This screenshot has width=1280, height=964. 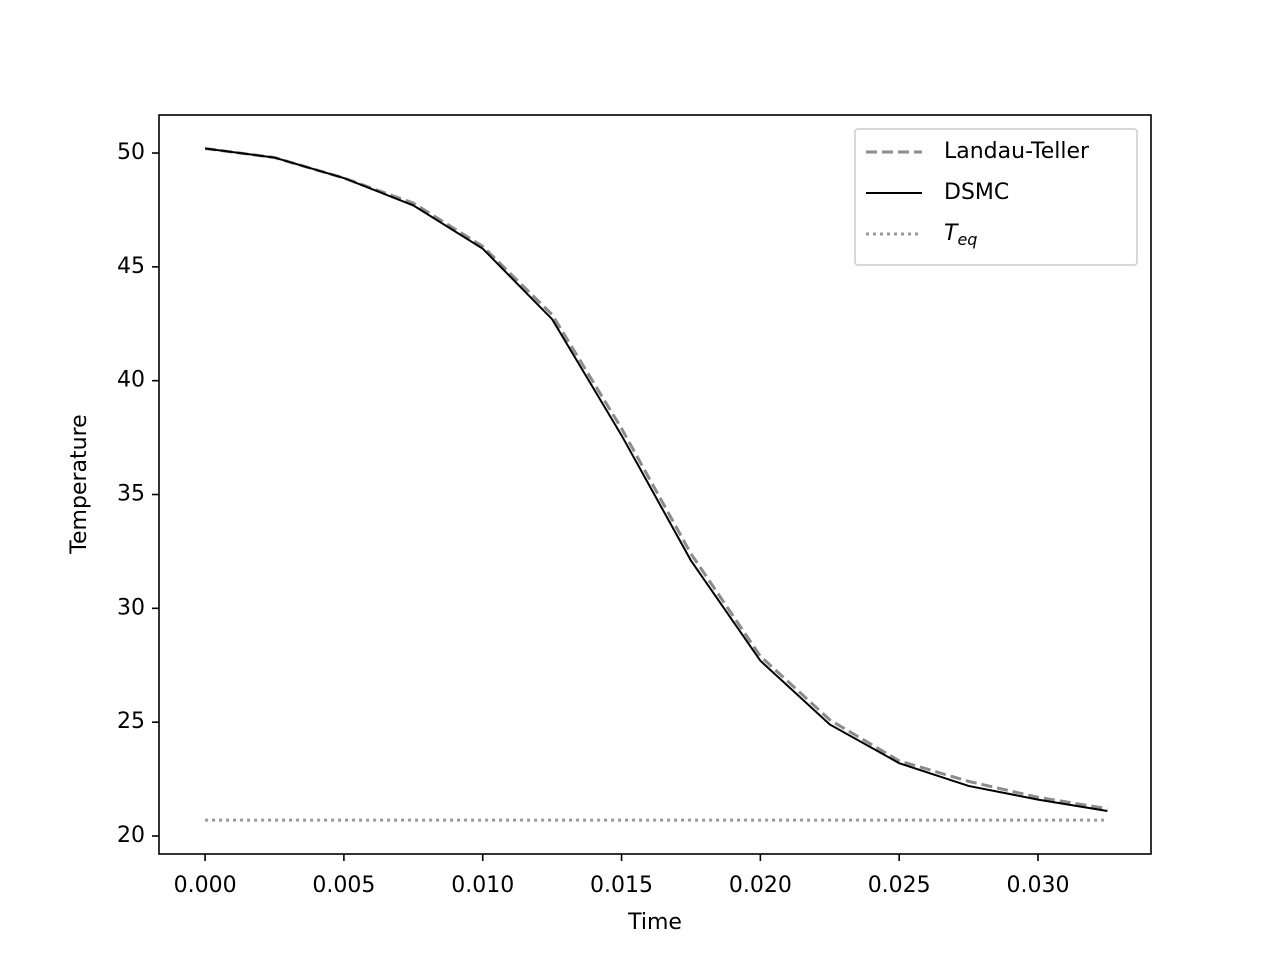 I want to click on x-tick-label: 0.030, so click(x=1038, y=885).